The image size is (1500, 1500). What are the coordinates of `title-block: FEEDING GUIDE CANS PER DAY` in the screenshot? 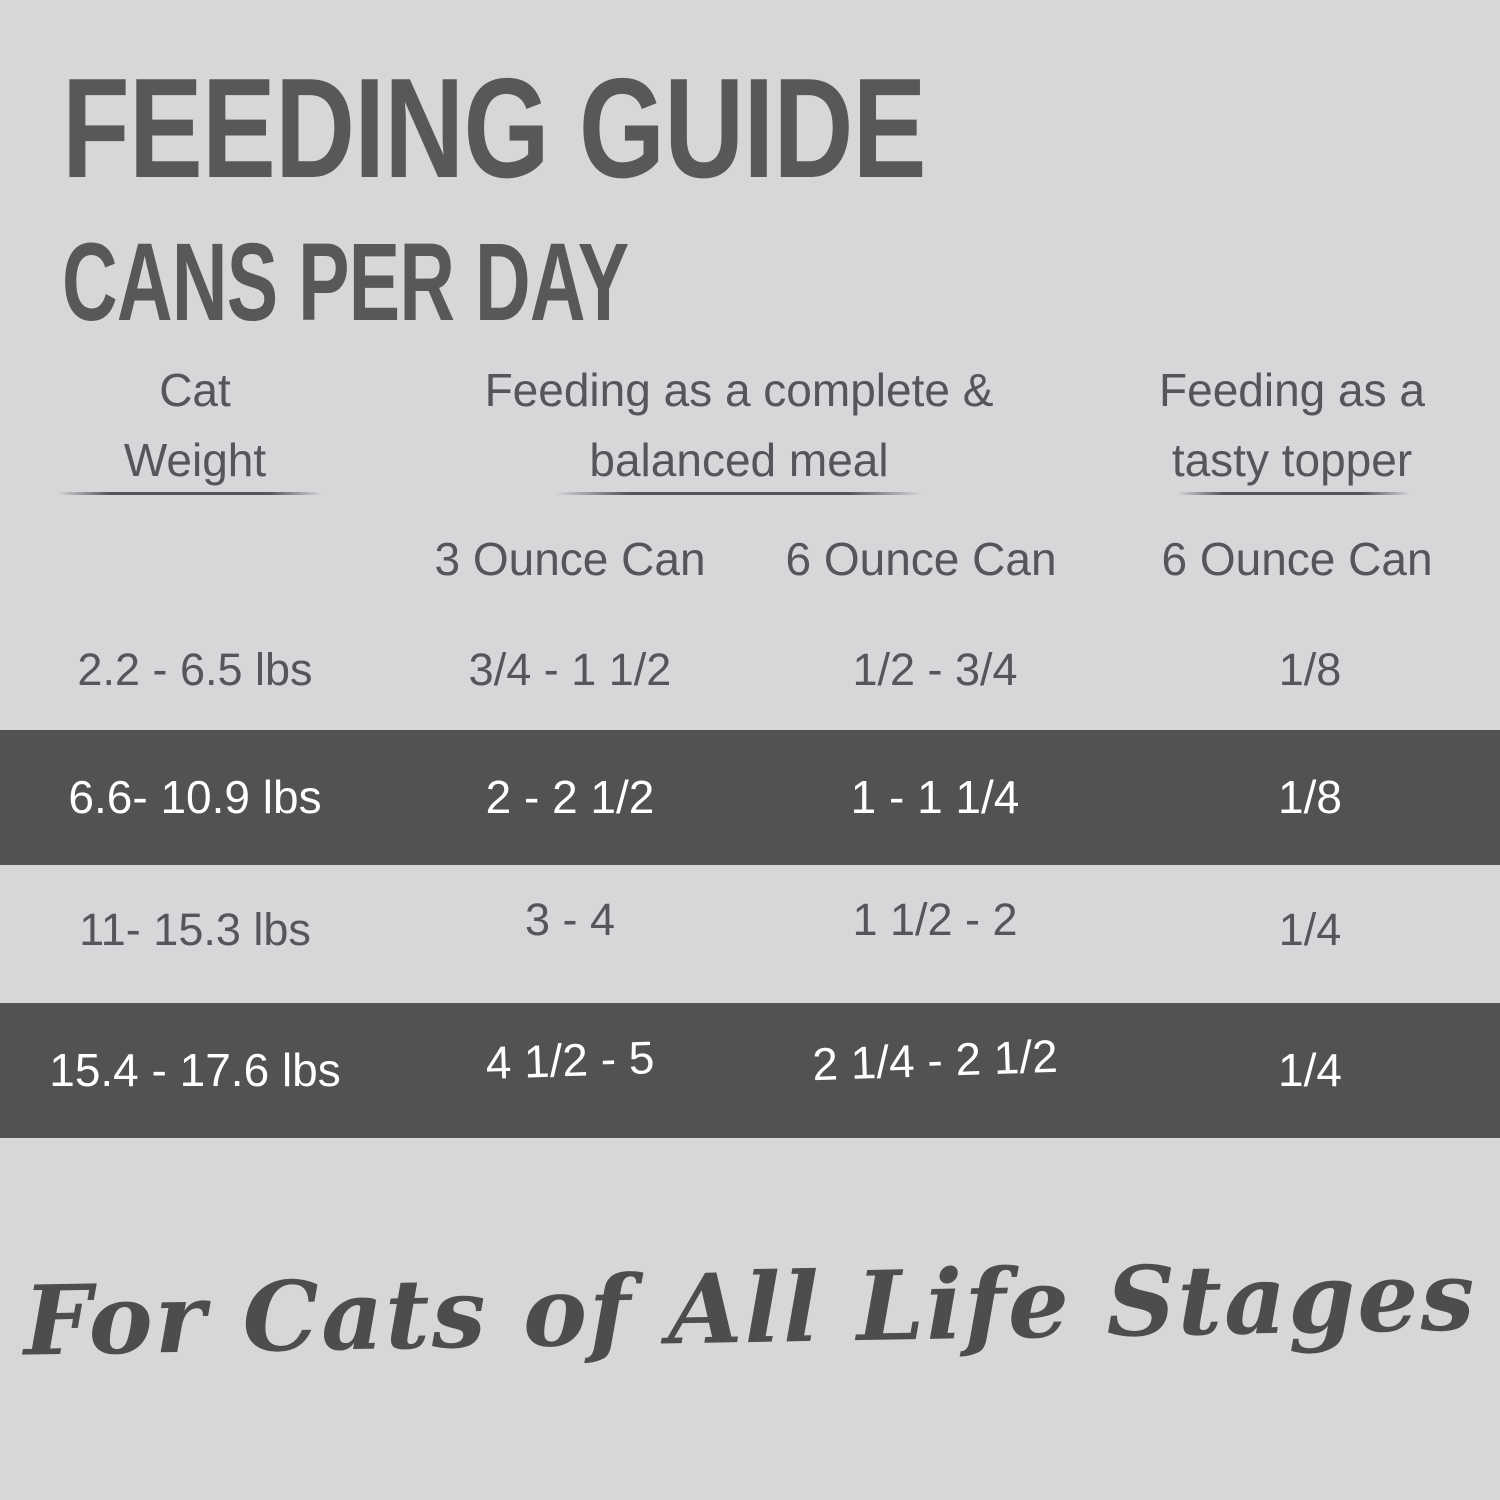 It's located at (615, 198).